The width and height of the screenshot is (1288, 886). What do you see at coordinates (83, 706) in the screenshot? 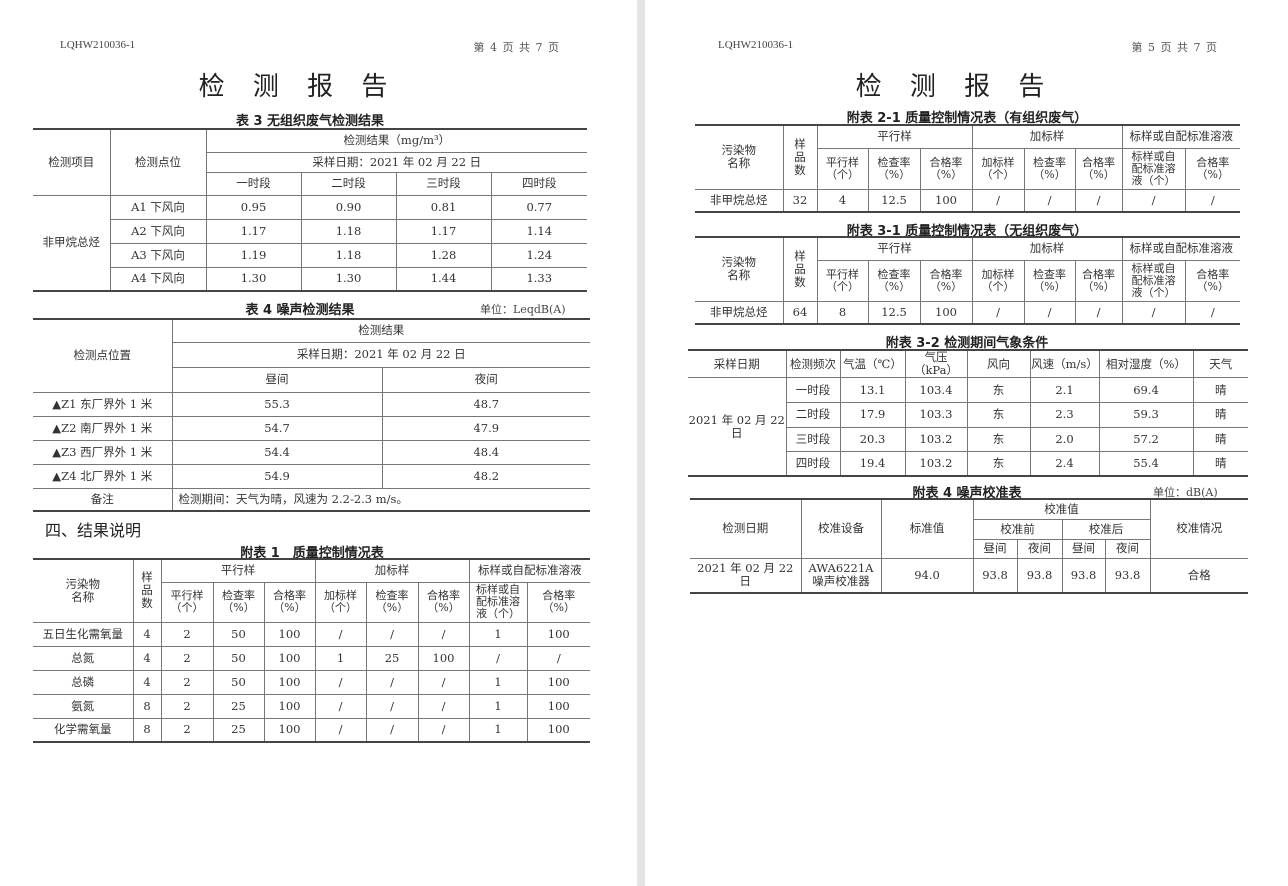
I see `pollutant-cell: 氨氮` at bounding box center [83, 706].